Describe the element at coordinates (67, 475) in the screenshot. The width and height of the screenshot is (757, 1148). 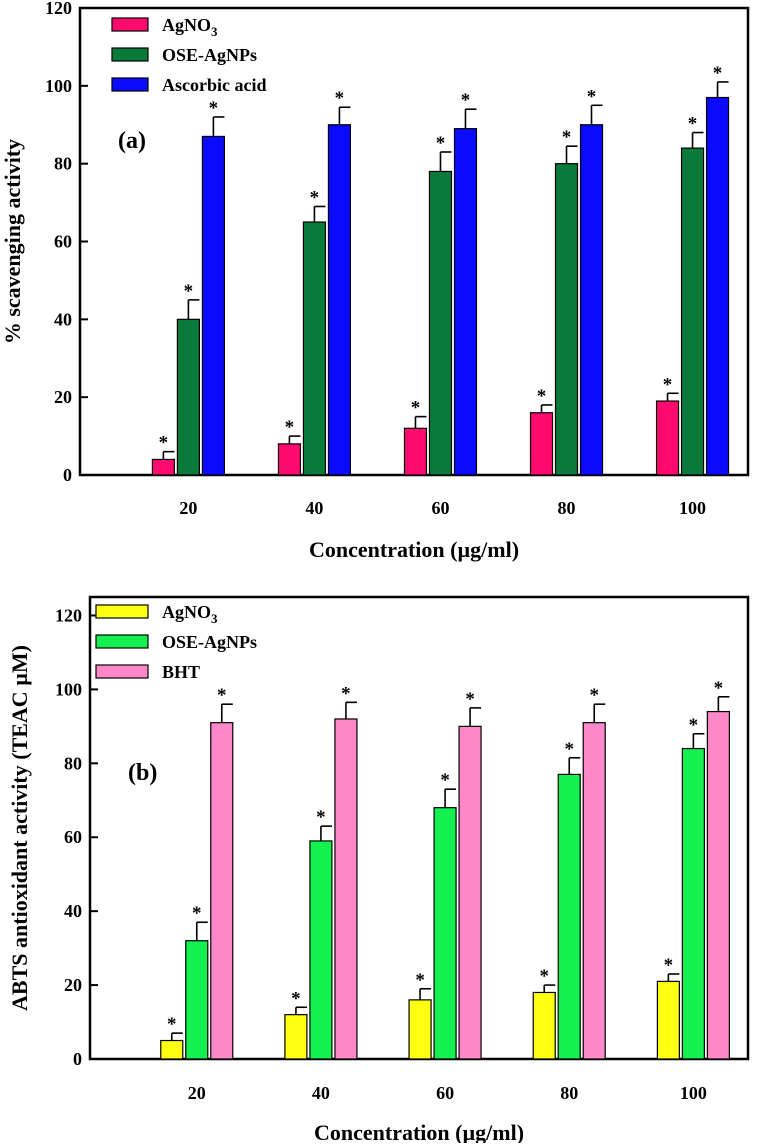
I see `y-tick-label: 0` at that location.